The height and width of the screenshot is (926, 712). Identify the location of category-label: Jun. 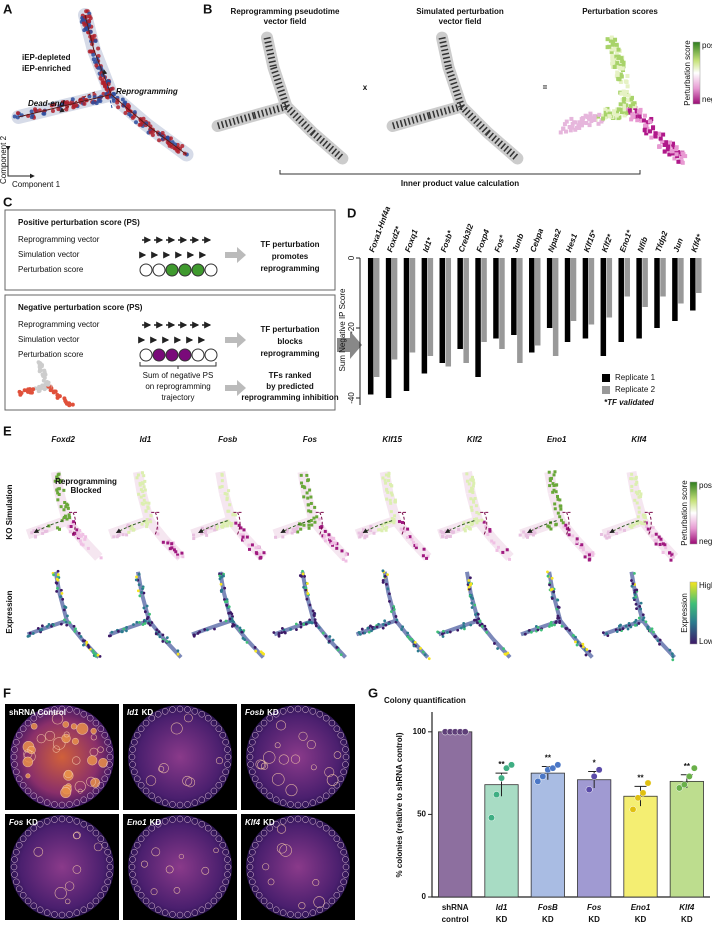
(678, 245).